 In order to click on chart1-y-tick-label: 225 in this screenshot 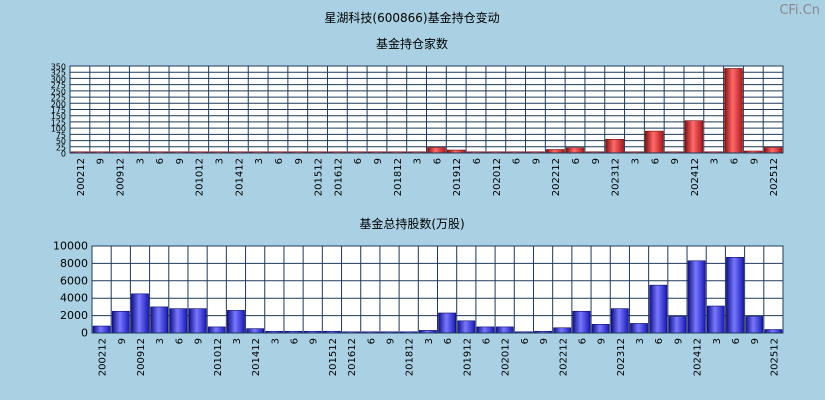, I will do `click(58, 98)`.